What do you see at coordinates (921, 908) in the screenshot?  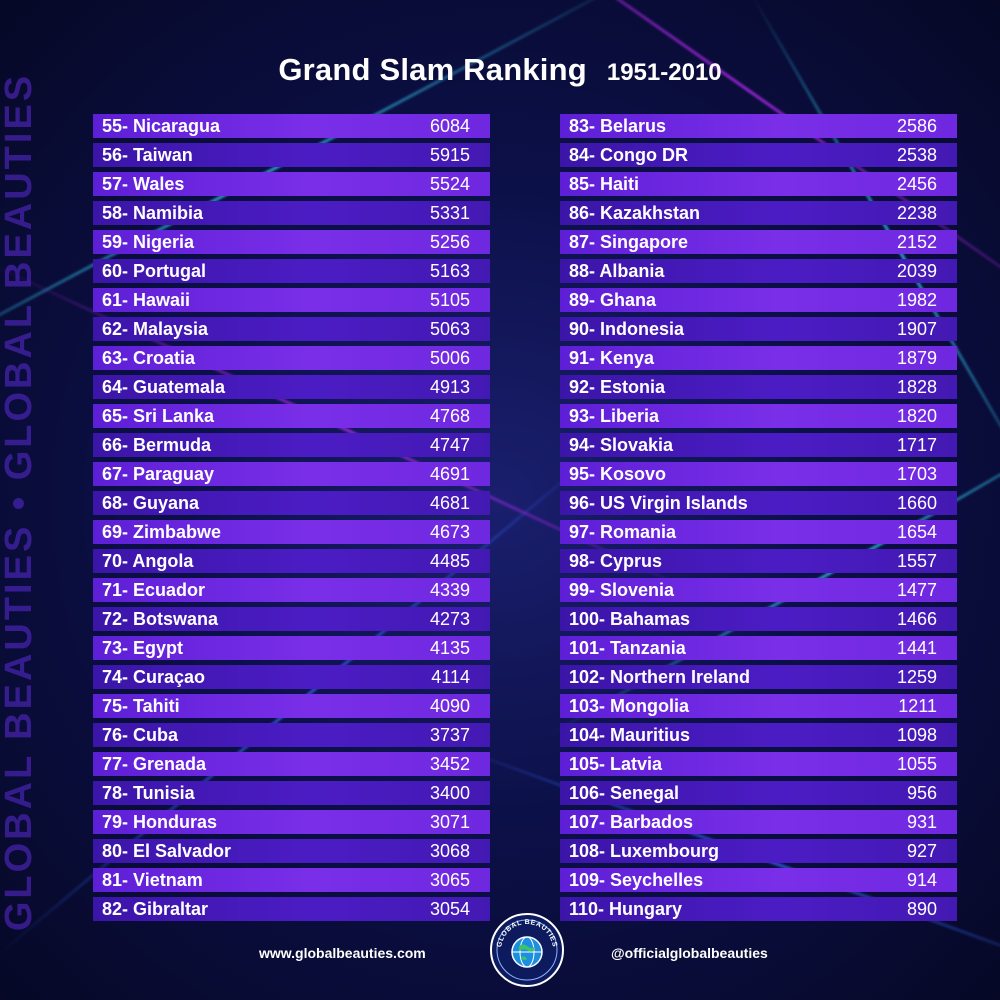 I see `score-value: 890` at bounding box center [921, 908].